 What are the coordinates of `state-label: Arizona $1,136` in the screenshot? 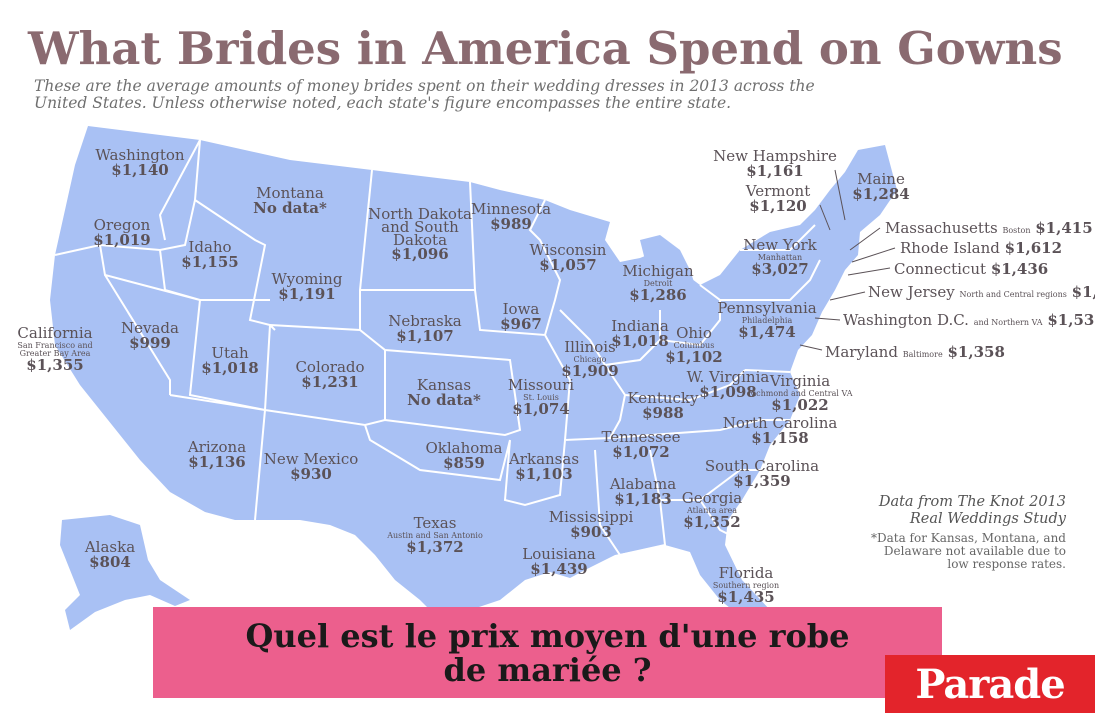 It's located at (217, 455).